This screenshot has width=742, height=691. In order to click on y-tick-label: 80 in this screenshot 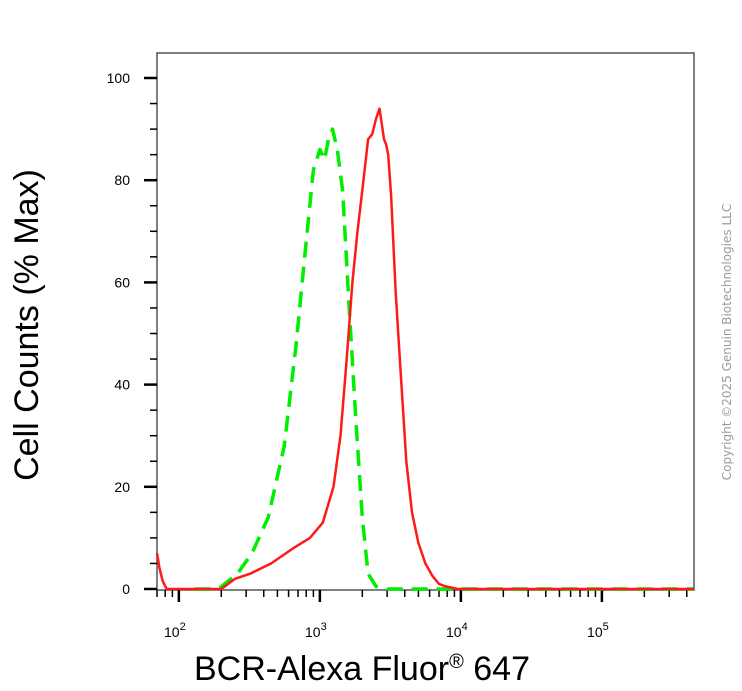, I will do `click(122, 180)`.